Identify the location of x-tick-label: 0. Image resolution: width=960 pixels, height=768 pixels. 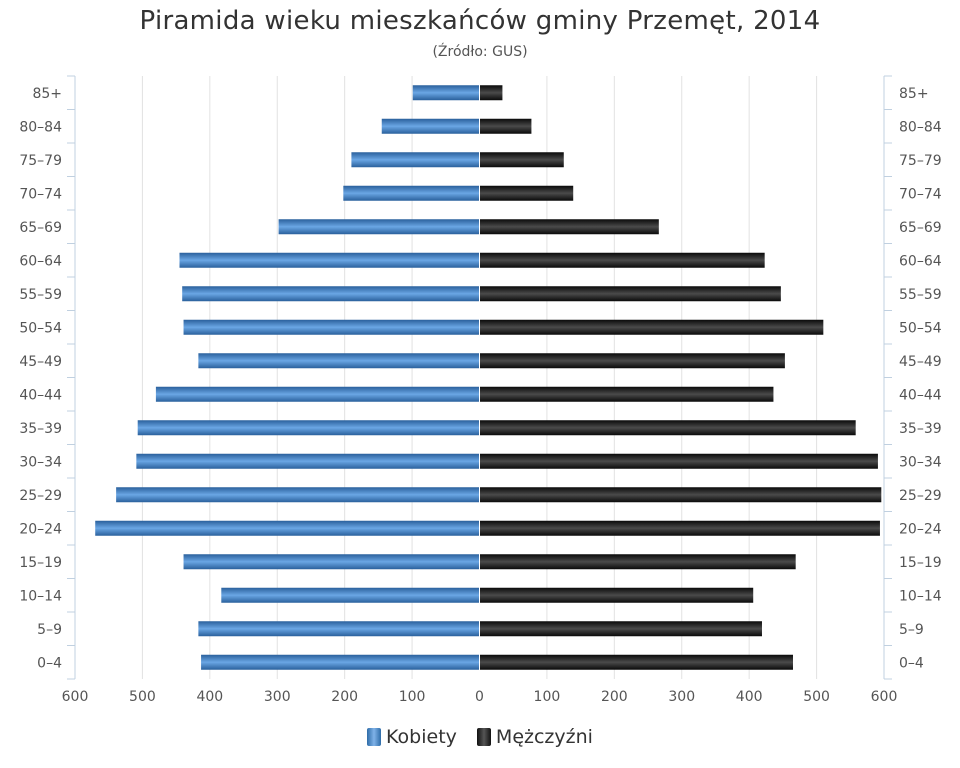
(479, 697).